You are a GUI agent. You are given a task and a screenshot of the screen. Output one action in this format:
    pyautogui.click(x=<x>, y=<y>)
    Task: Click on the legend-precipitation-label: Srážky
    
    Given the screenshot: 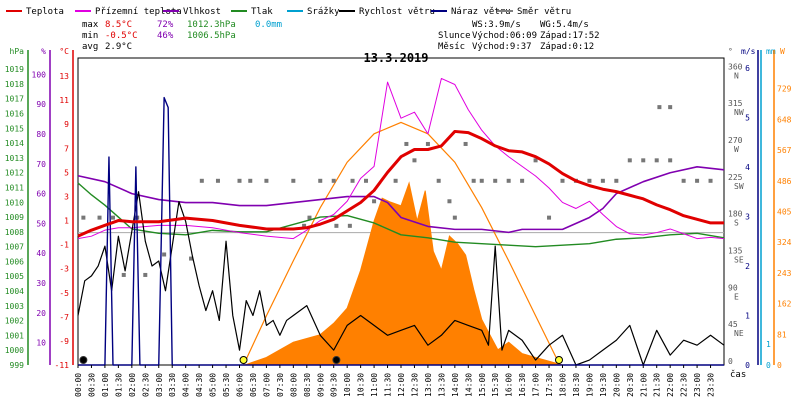 What is the action you would take?
    pyautogui.click(x=323, y=12)
    